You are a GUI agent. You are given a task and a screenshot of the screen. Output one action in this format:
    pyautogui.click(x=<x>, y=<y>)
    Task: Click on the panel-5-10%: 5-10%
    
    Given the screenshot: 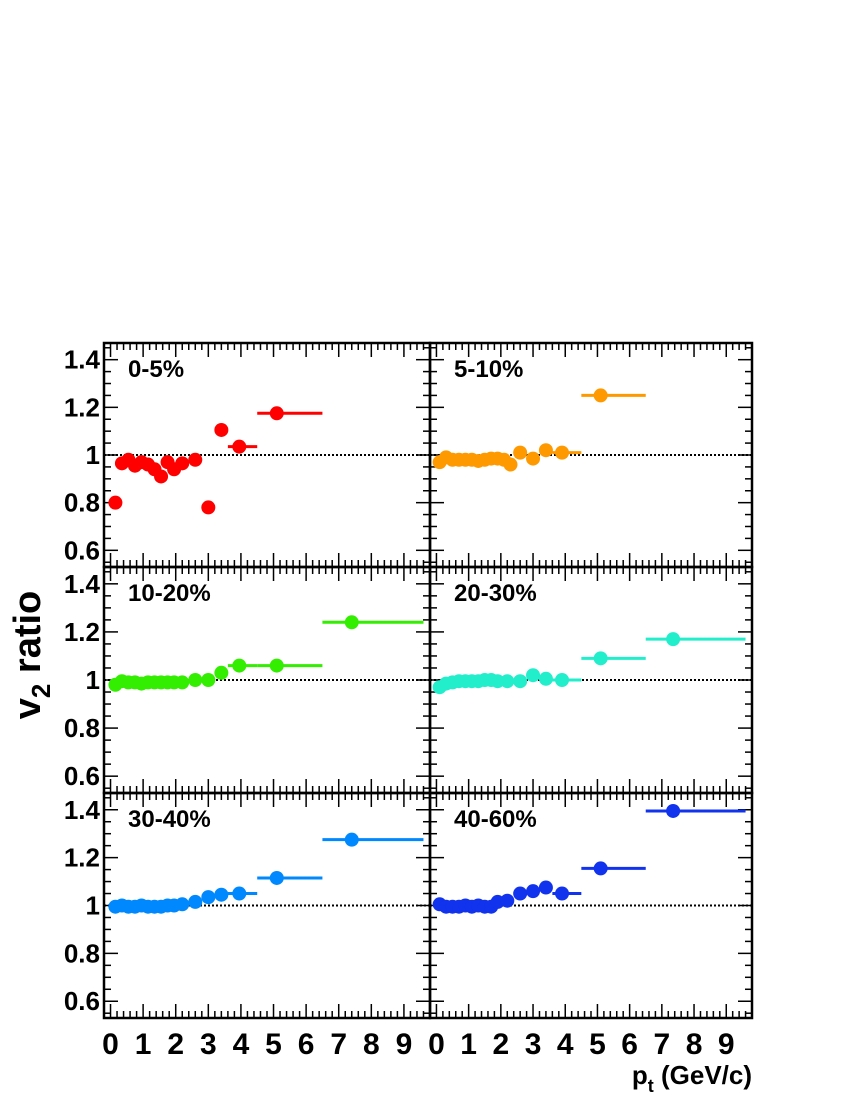 What is the action you would take?
    pyautogui.click(x=591, y=455)
    